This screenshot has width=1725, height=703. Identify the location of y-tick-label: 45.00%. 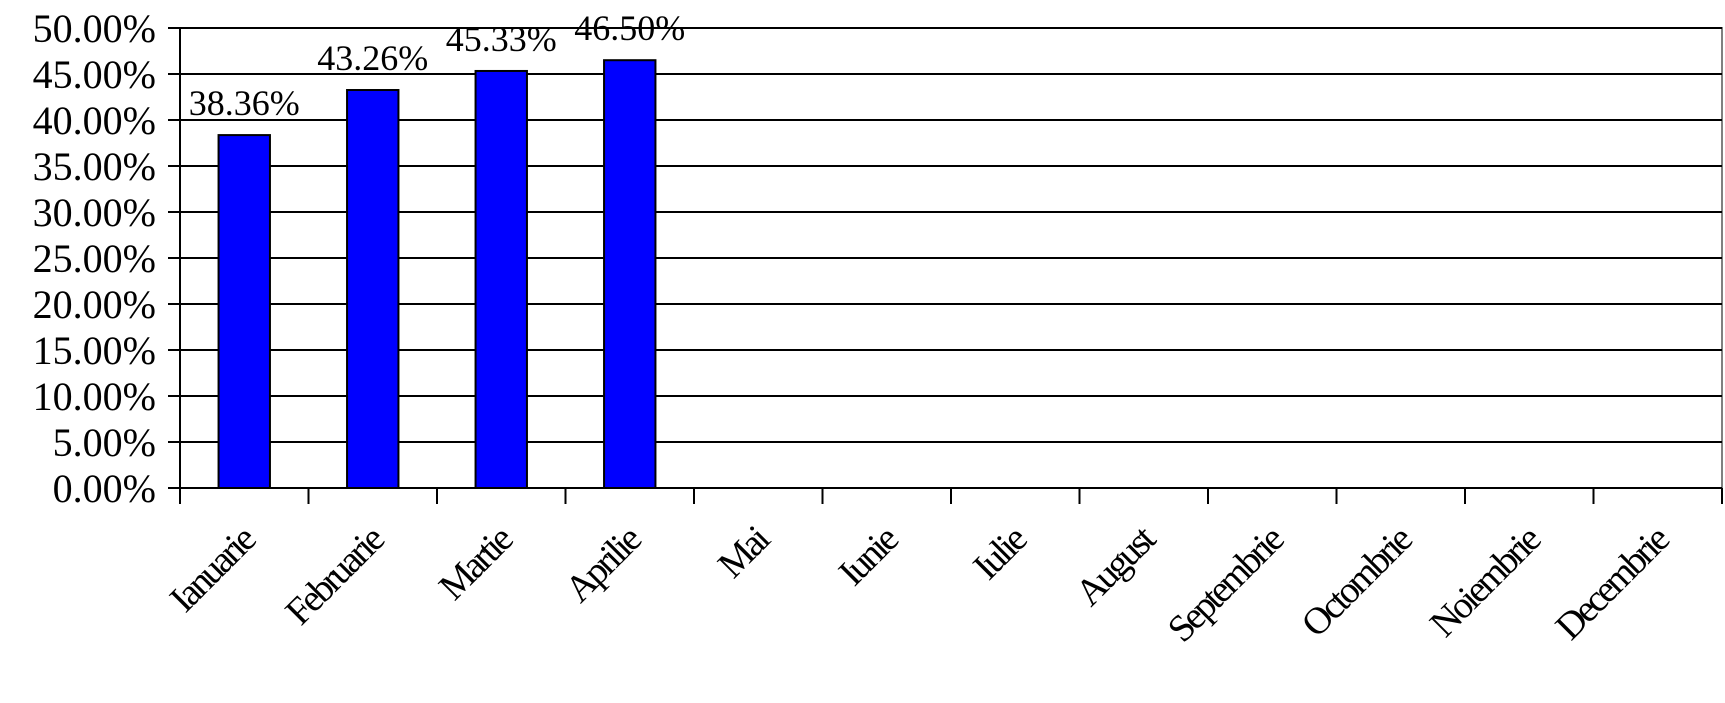
(94, 74).